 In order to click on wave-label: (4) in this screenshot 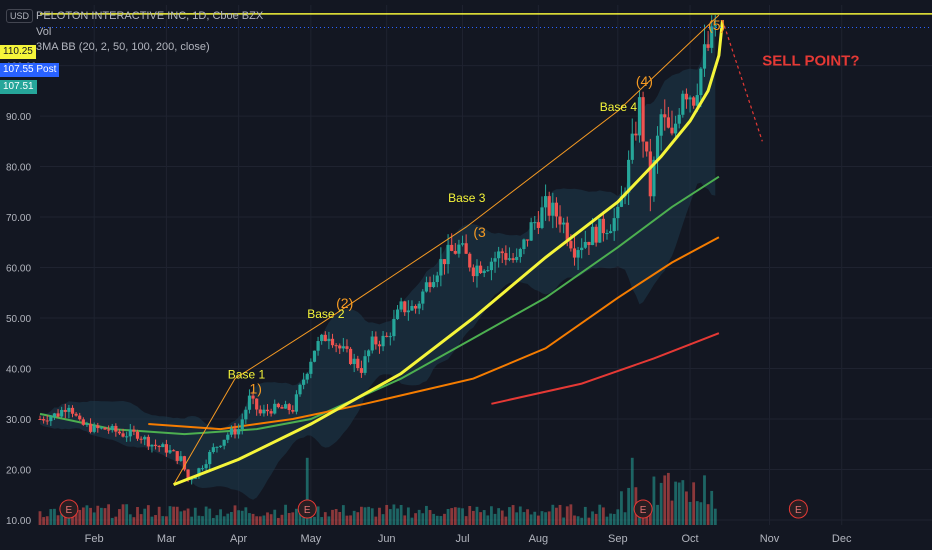, I will do `click(644, 81)`.